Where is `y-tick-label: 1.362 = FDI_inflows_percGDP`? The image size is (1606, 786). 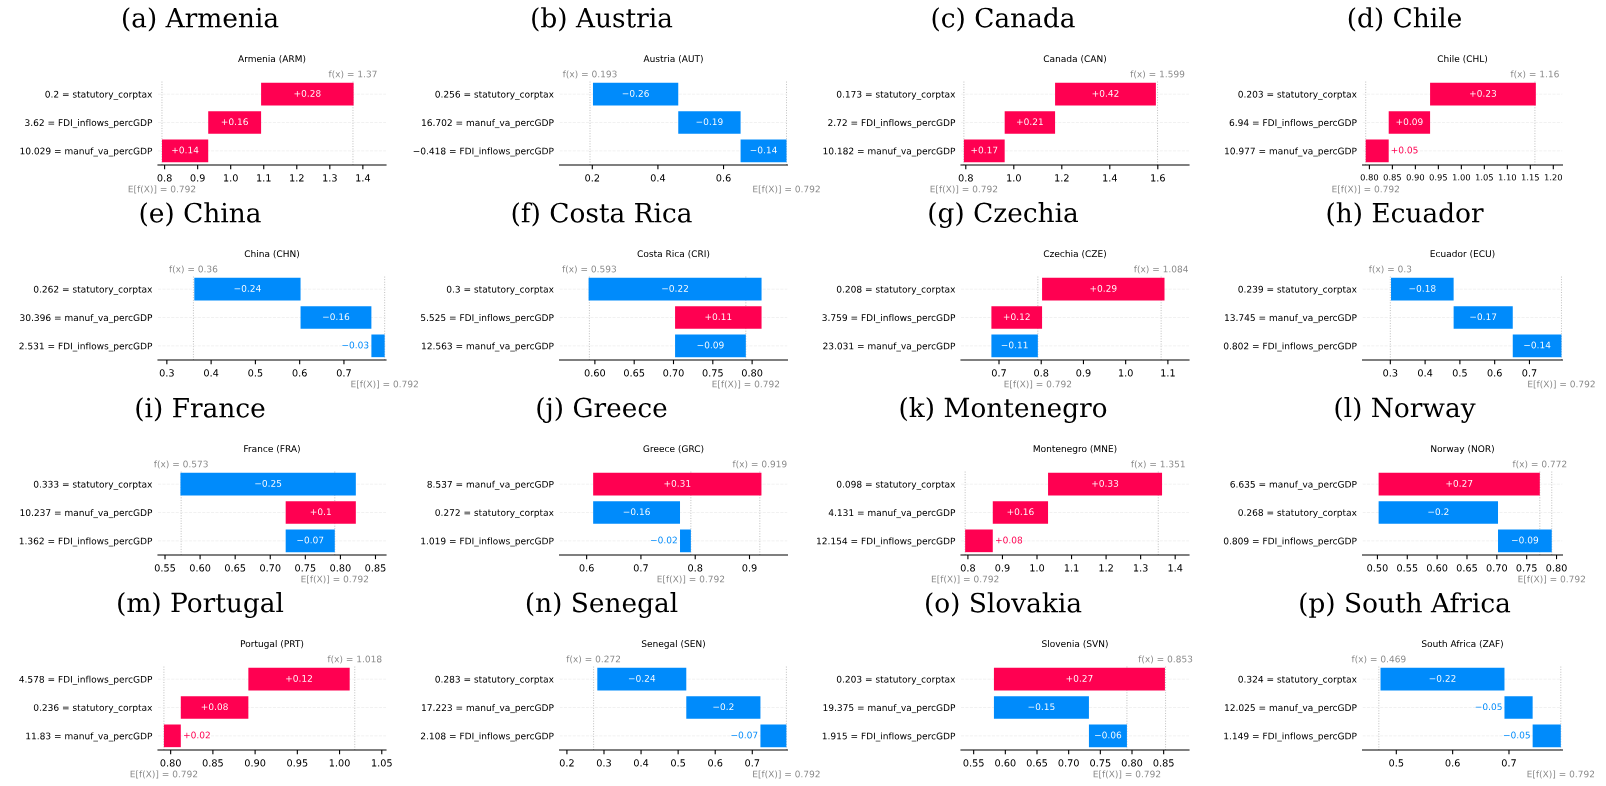 y-tick-label: 1.362 = FDI_inflows_percGDP is located at coordinates (86, 542).